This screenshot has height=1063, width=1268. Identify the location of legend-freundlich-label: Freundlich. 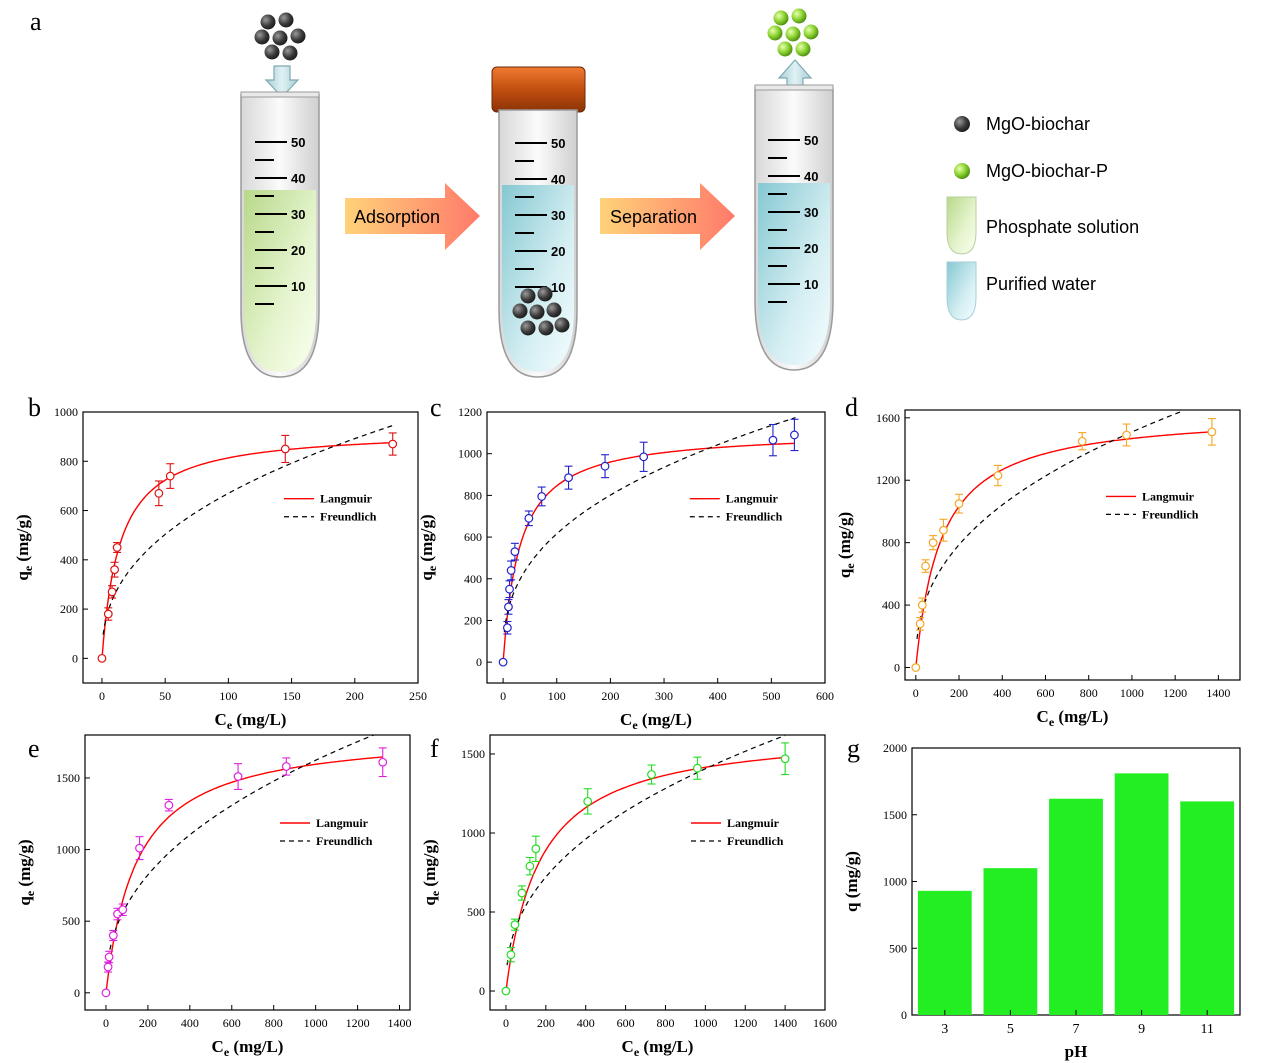
(754, 517).